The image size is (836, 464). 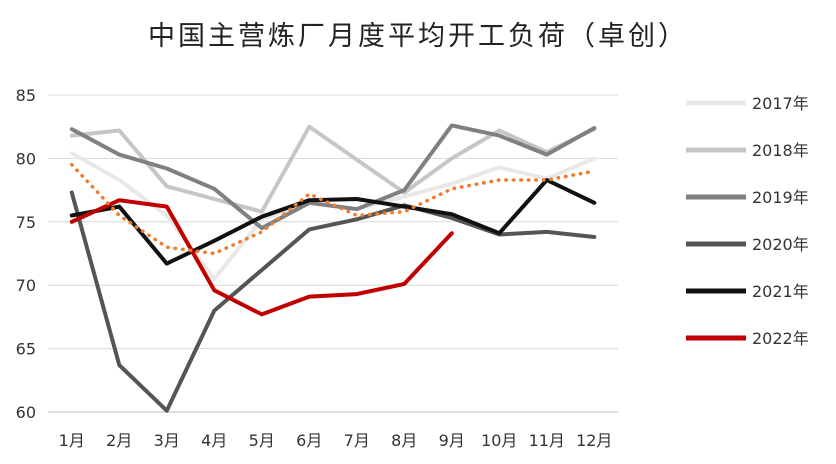 What do you see at coordinates (747, 221) in the screenshot?
I see `legend: 2017年 2018年 2019年 2020年 2021年 2022年` at bounding box center [747, 221].